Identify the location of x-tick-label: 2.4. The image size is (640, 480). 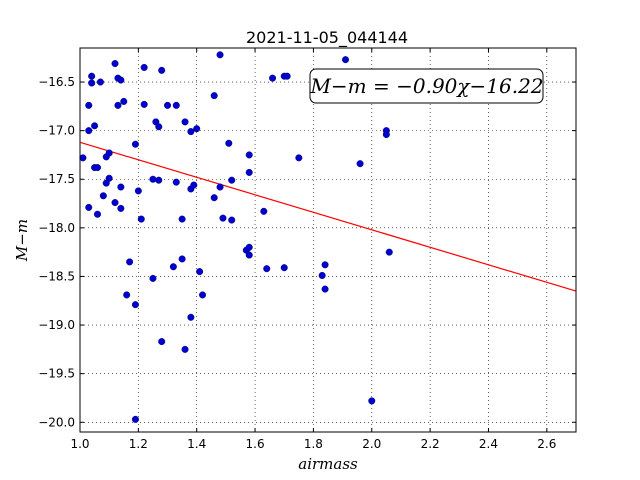
(488, 444).